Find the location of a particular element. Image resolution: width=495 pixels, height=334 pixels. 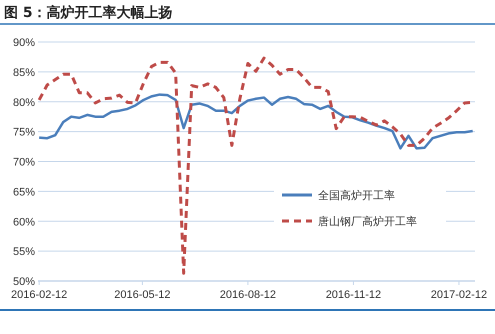

legend-label: 唐山钢厂高炉开工率 is located at coordinates (367, 221).